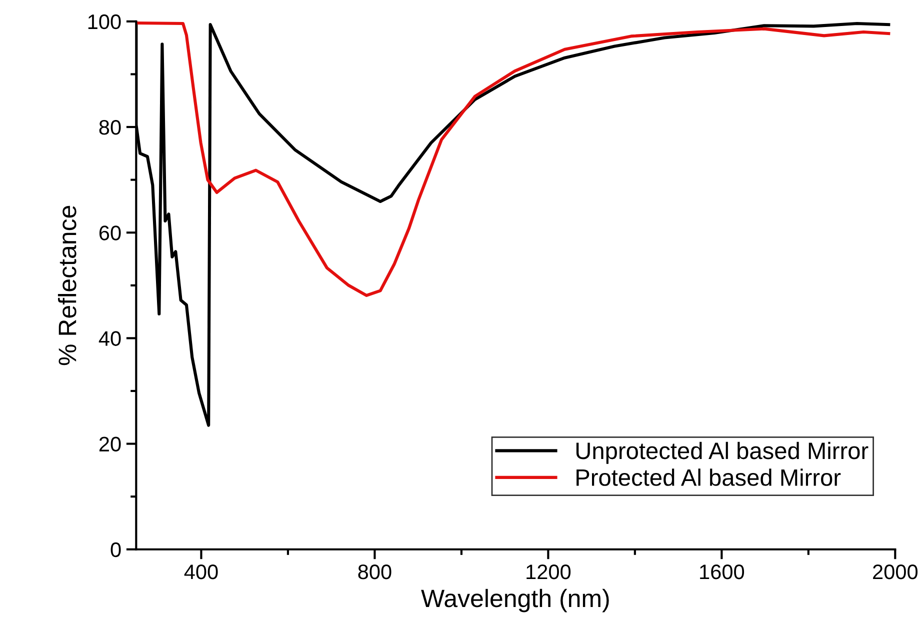 This screenshot has width=920, height=630. I want to click on x-tick-label: 1600, so click(722, 572).